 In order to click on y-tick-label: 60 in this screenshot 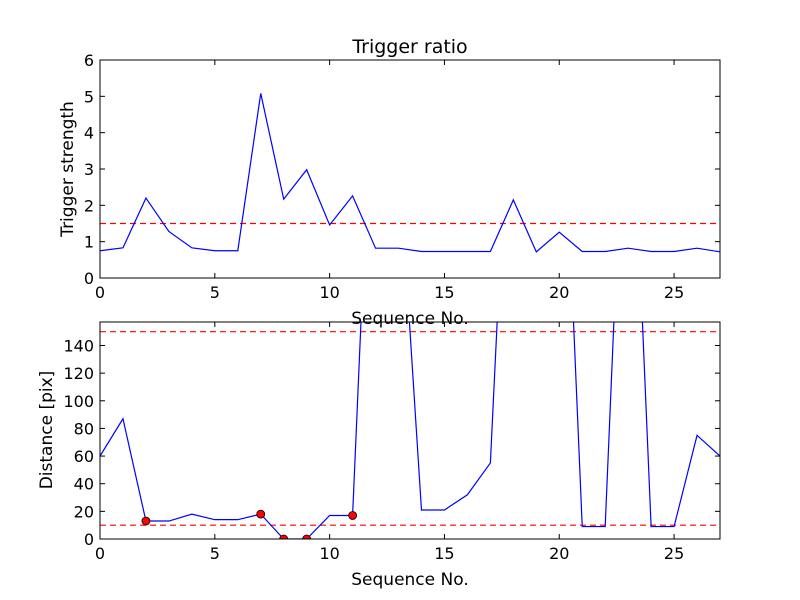, I will do `click(84, 456)`.